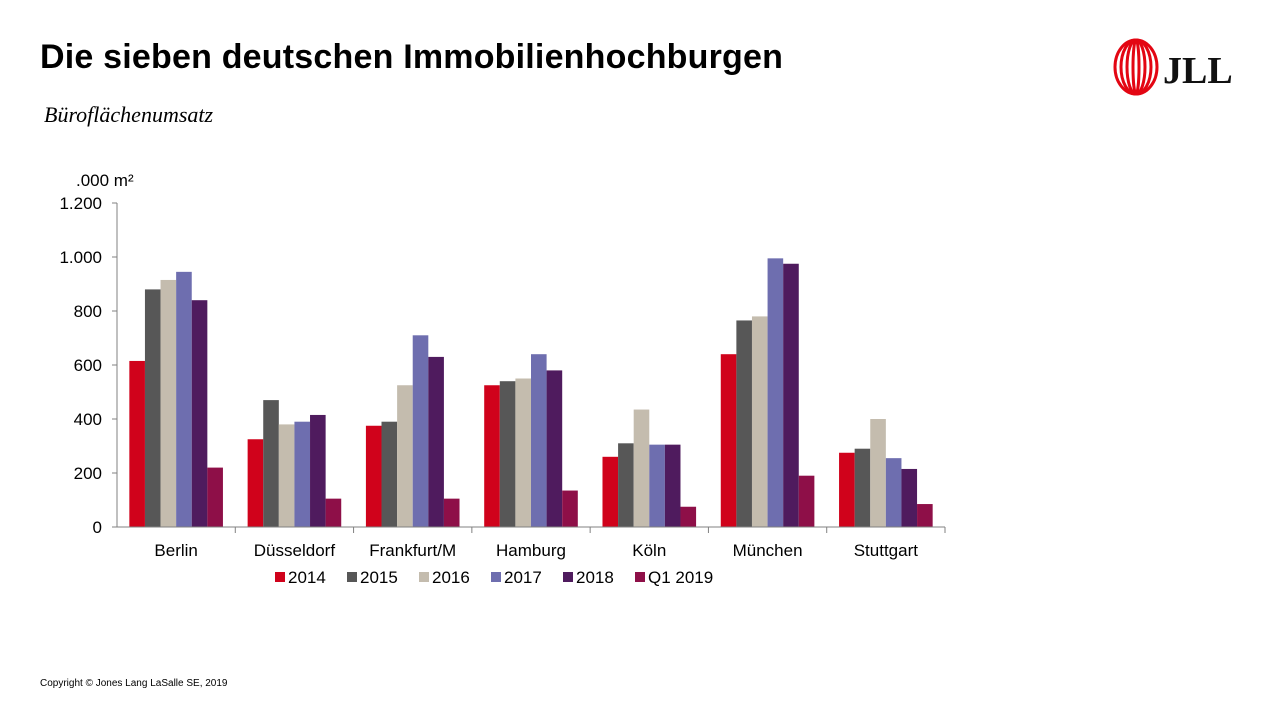 Image resolution: width=1280 pixels, height=719 pixels. Describe the element at coordinates (88, 473) in the screenshot. I see `y-tick-label: 200` at that location.